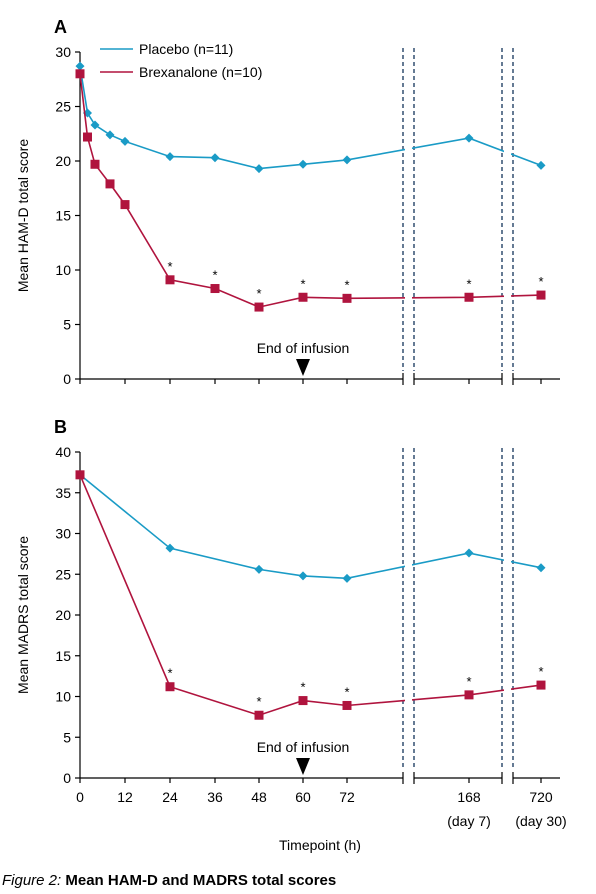 This screenshot has height=894, width=596. Describe the element at coordinates (125, 797) in the screenshot. I see `x-tick-label: 12` at that location.